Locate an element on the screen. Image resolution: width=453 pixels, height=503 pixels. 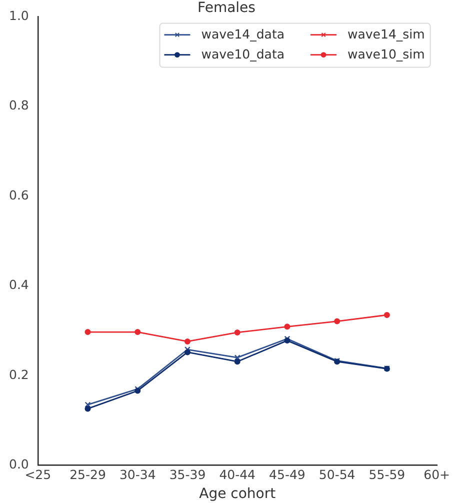
chart-title: Females is located at coordinates (227, 8).